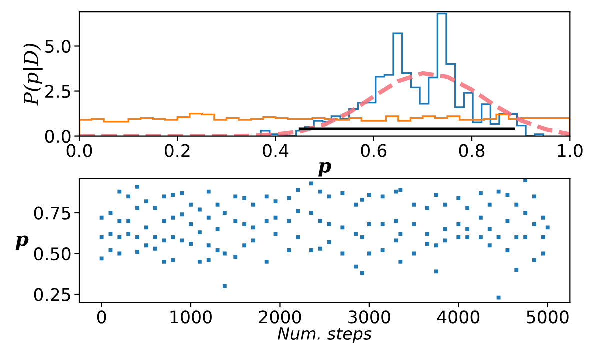 This screenshot has height=354, width=589. What do you see at coordinates (79, 151) in the screenshot?
I see `x-tick-label: 0.0` at bounding box center [79, 151].